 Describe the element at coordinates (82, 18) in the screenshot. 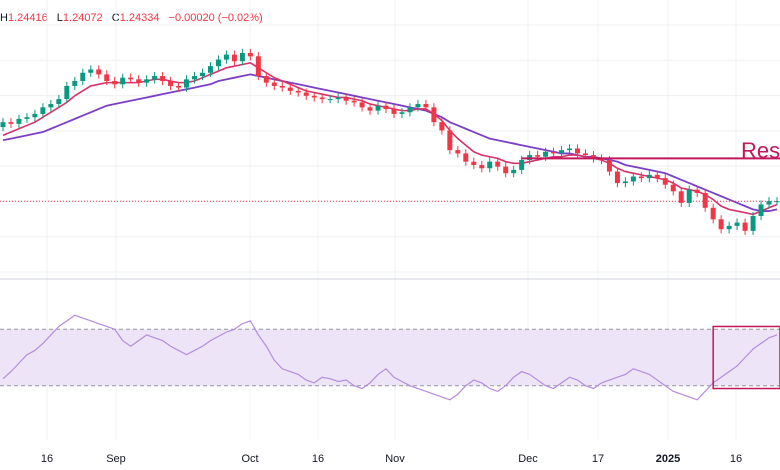

I see `ohlc-low-value: 1.24072` at that location.